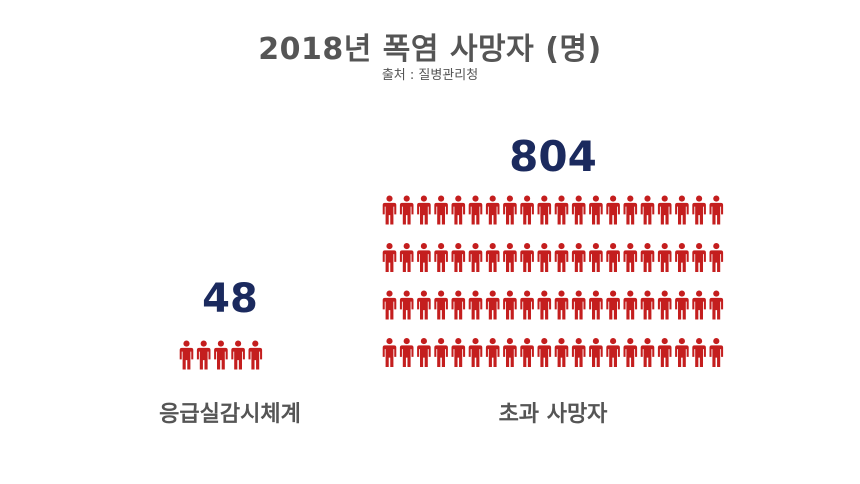 The width and height of the screenshot is (860, 484). Describe the element at coordinates (430, 49) in the screenshot. I see `chart-title: 2018년 폭염 사망자 (명)` at that location.